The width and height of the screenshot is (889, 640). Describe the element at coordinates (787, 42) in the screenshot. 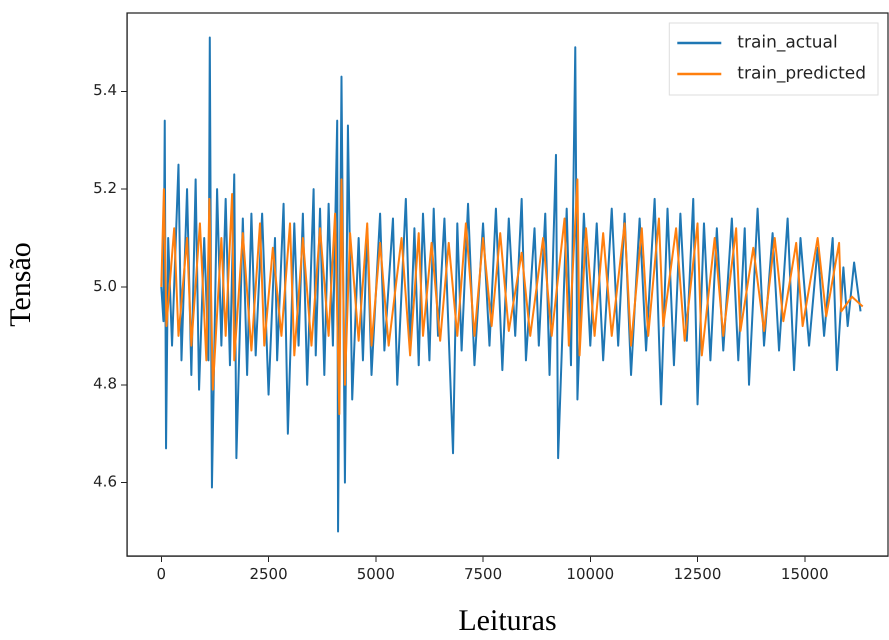

I see `legend-label: train_actual` at that location.